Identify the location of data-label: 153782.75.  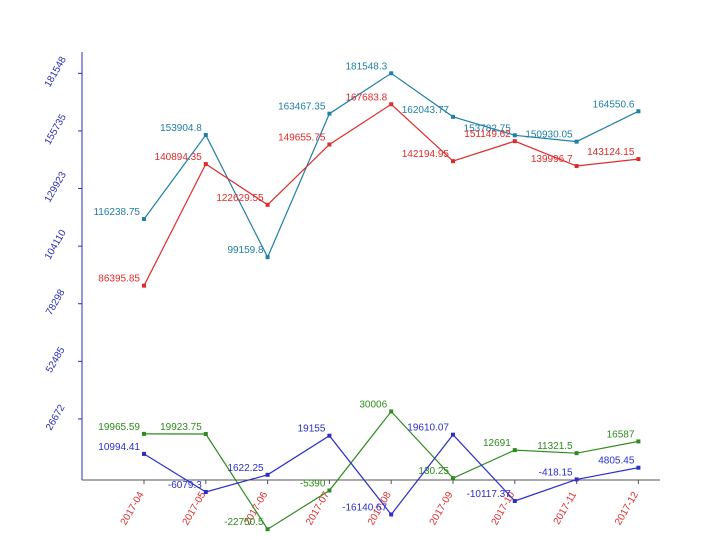
(488, 128).